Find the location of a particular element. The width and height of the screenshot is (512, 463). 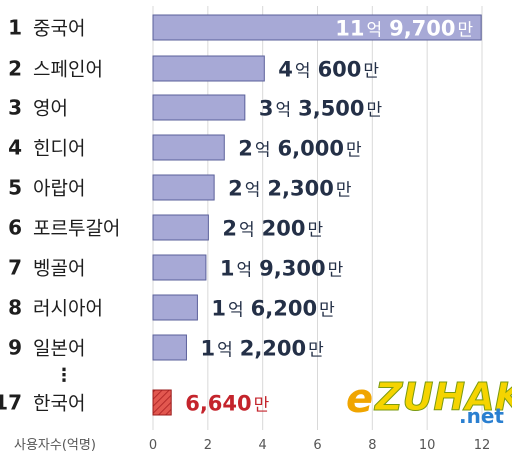

category-label: 포르투갈어 is located at coordinates (76, 229).